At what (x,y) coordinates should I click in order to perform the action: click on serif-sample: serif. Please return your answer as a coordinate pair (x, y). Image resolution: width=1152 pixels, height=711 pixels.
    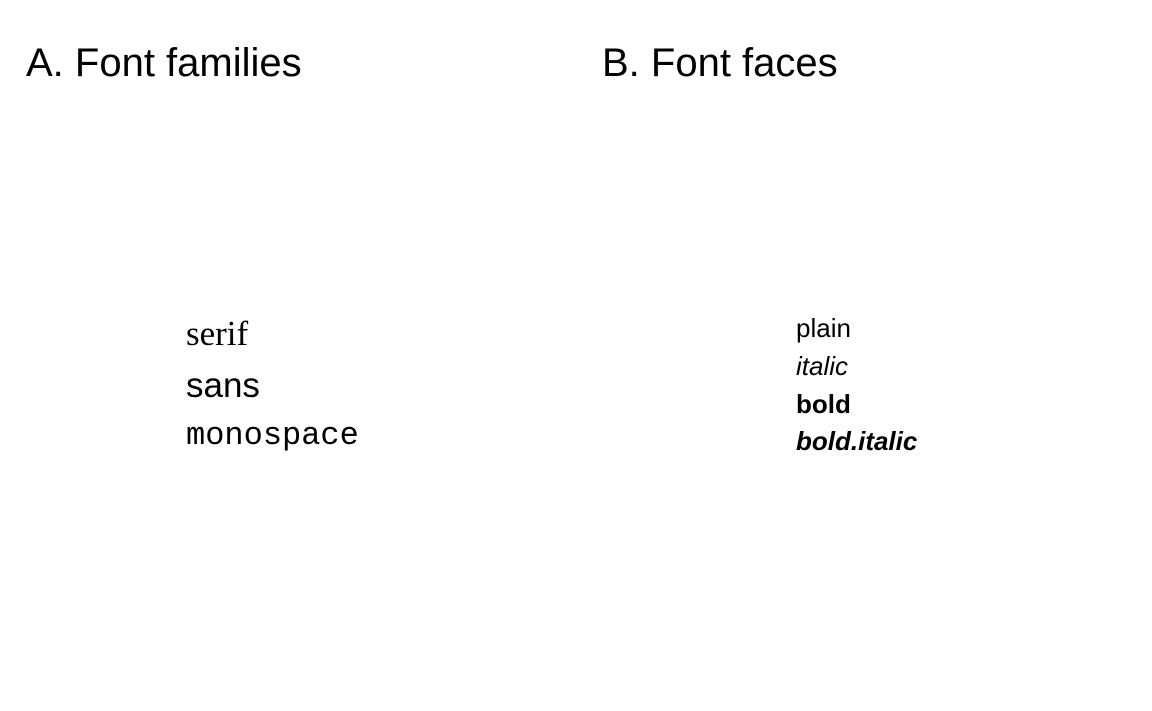
    Looking at the image, I should click on (217, 333).